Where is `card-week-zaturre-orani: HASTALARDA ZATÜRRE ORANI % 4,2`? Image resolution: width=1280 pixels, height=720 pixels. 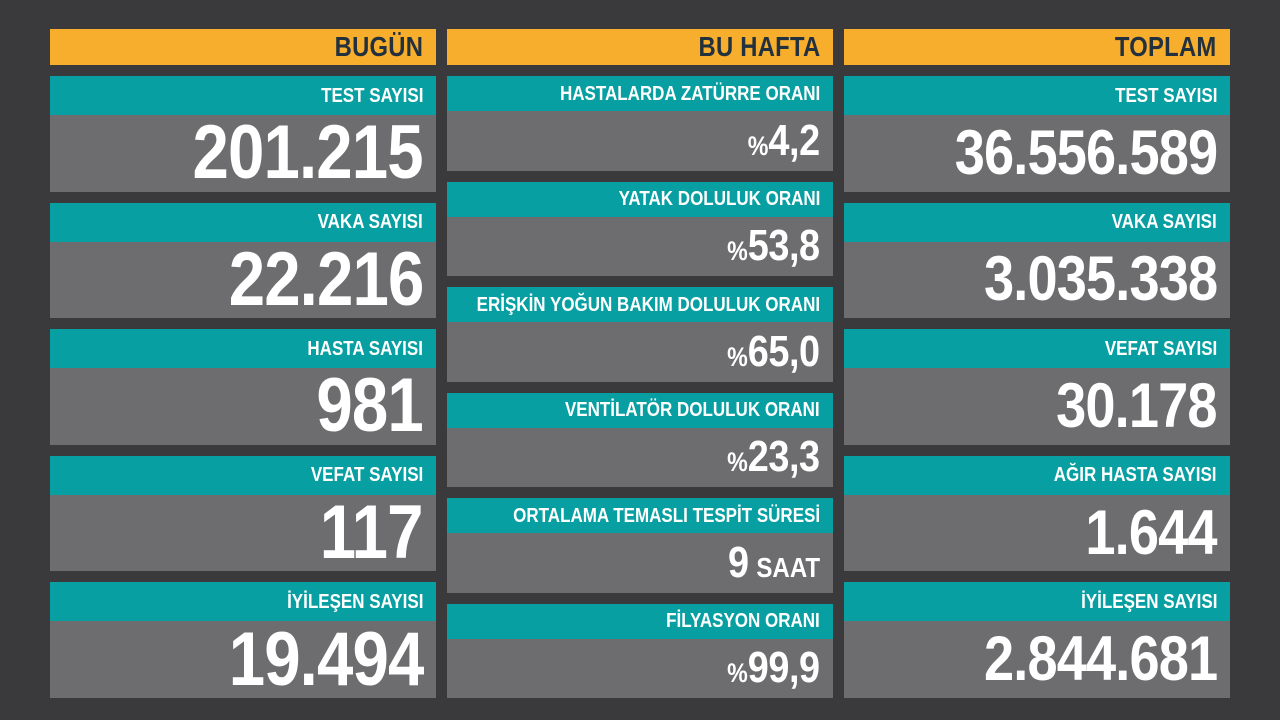 card-week-zaturre-orani: HASTALARDA ZATÜRRE ORANI % 4,2 is located at coordinates (640, 123).